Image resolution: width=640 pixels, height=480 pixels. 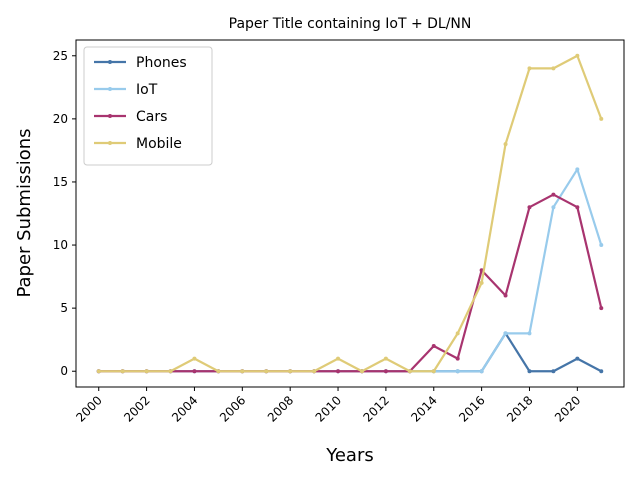 I want to click on x-tick-label: 2008, so click(x=280, y=408).